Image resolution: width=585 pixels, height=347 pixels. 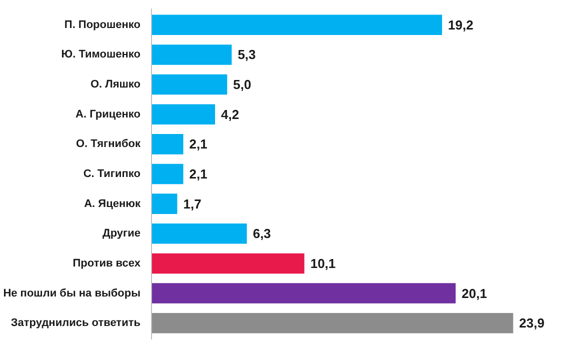 I want to click on y-tick-label: Затруднились ответить, so click(x=75, y=323).